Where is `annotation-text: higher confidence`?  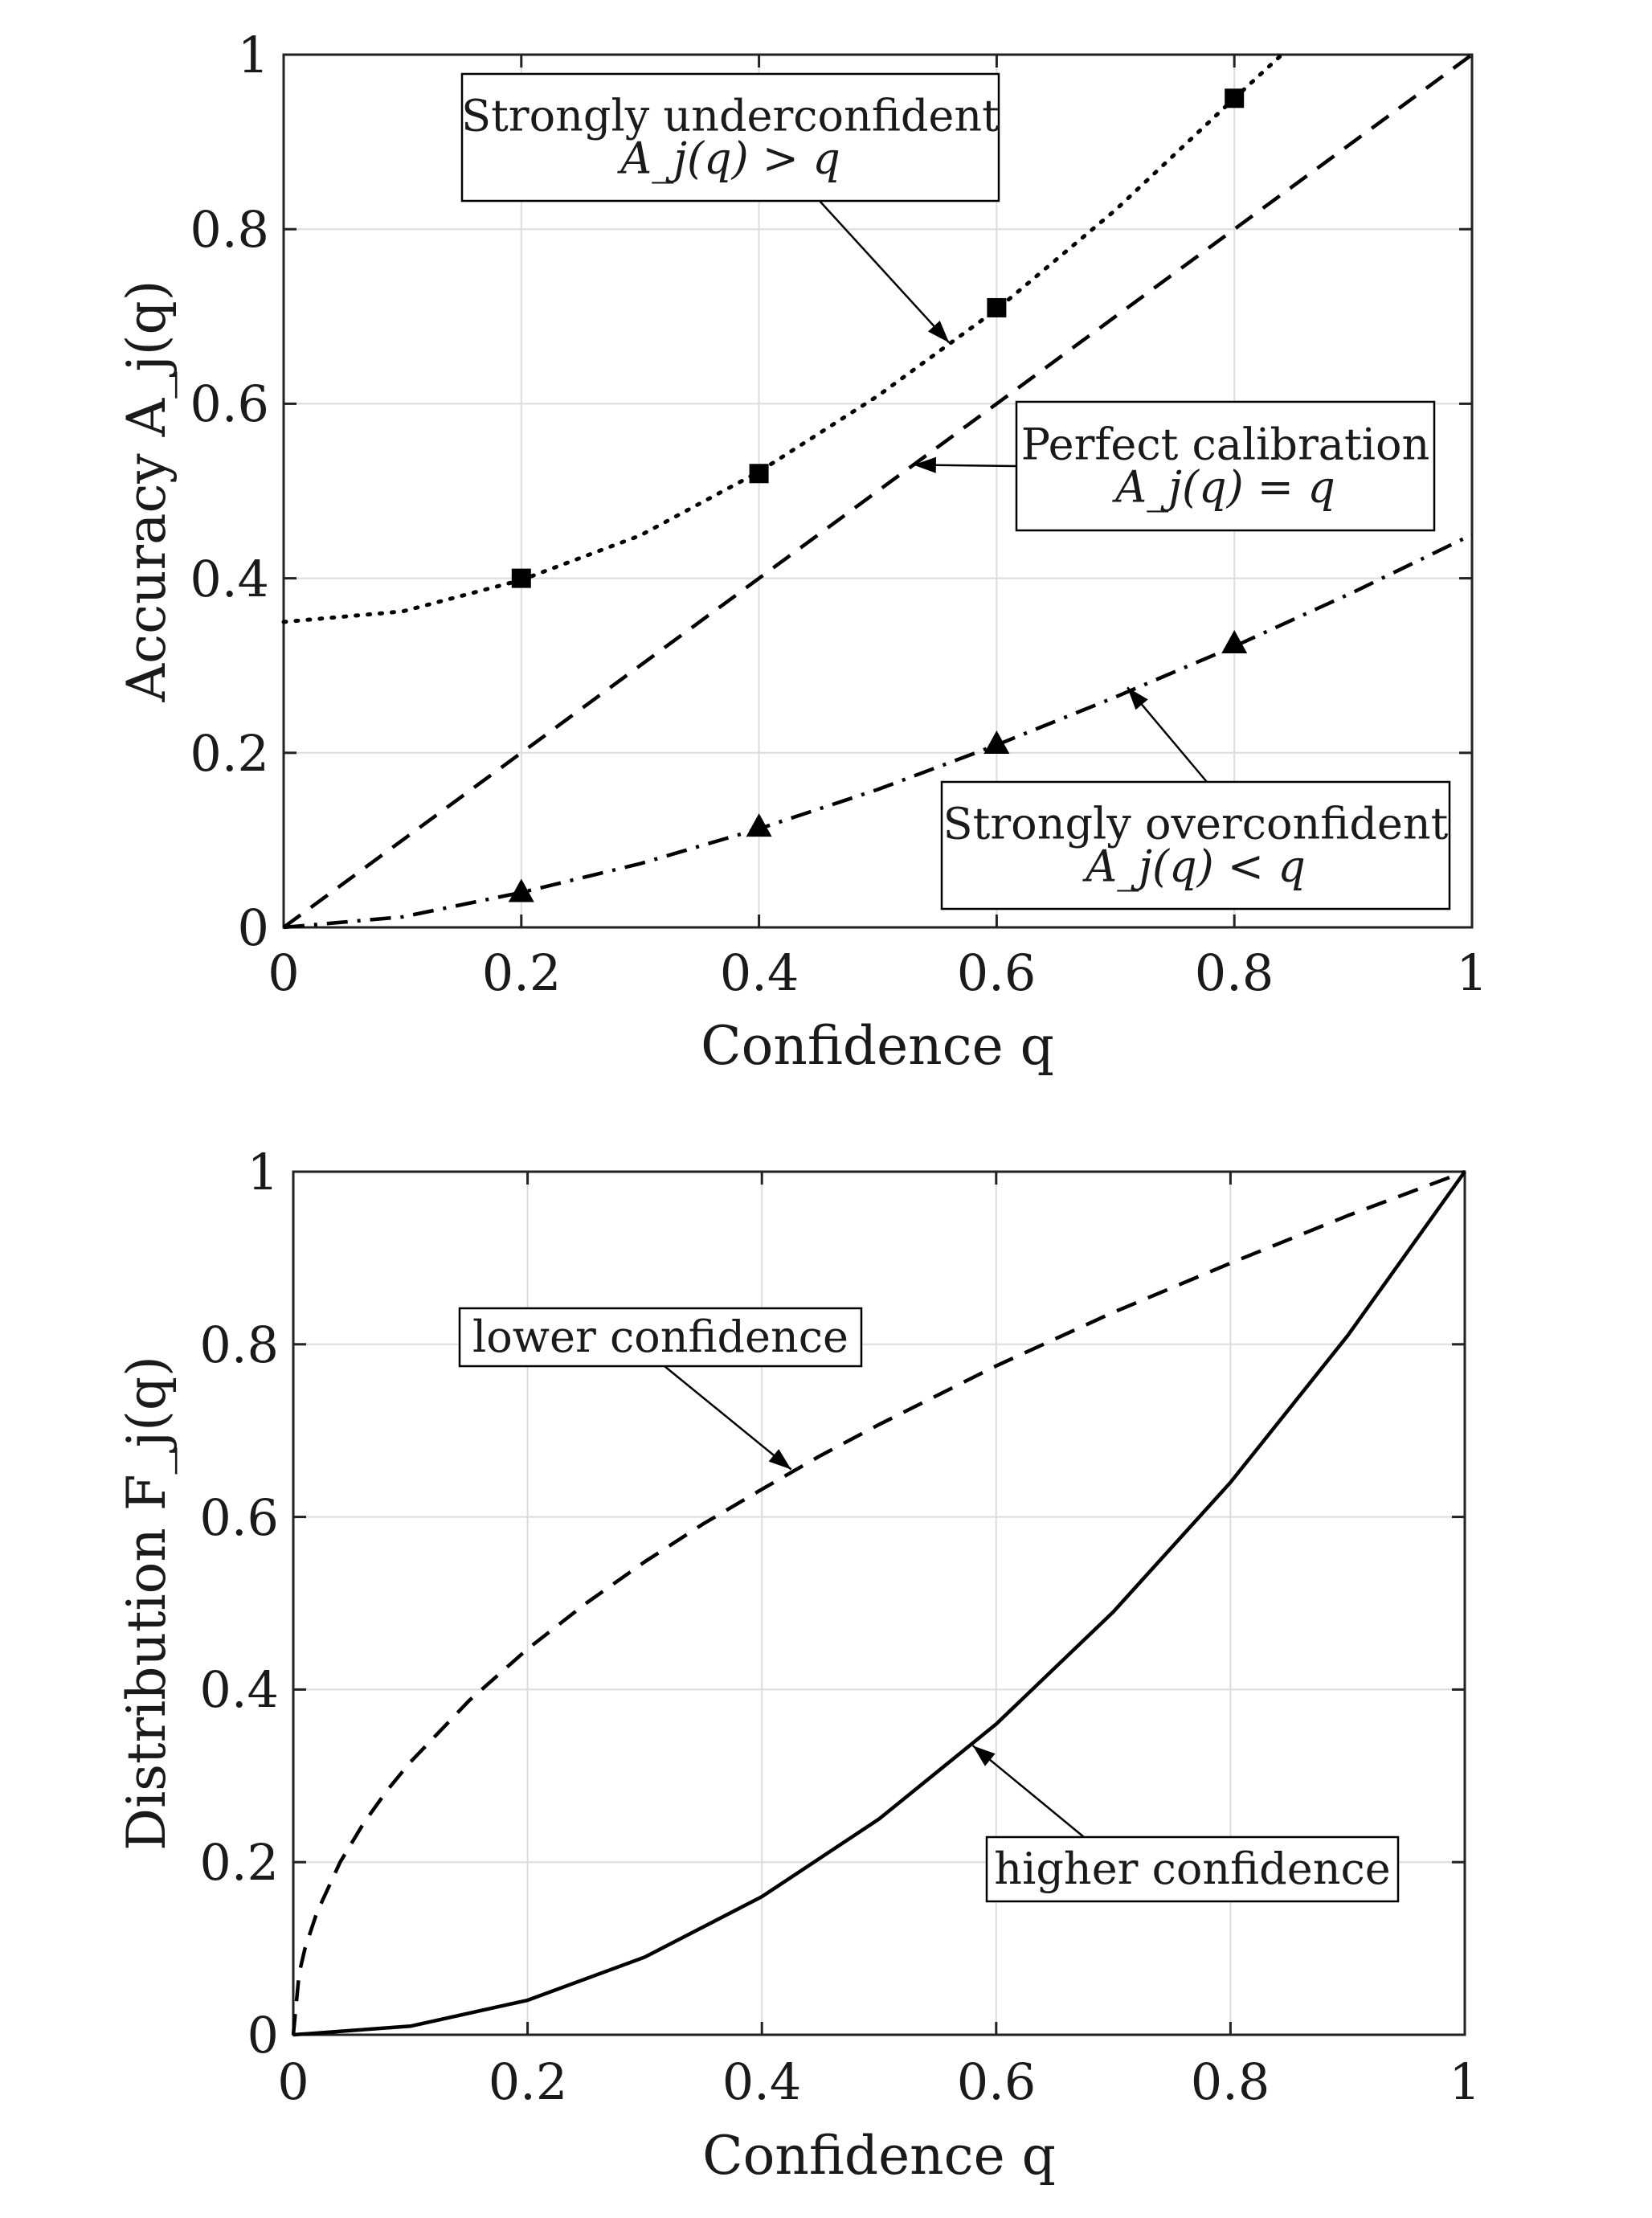 annotation-text: higher confidence is located at coordinates (1192, 1869).